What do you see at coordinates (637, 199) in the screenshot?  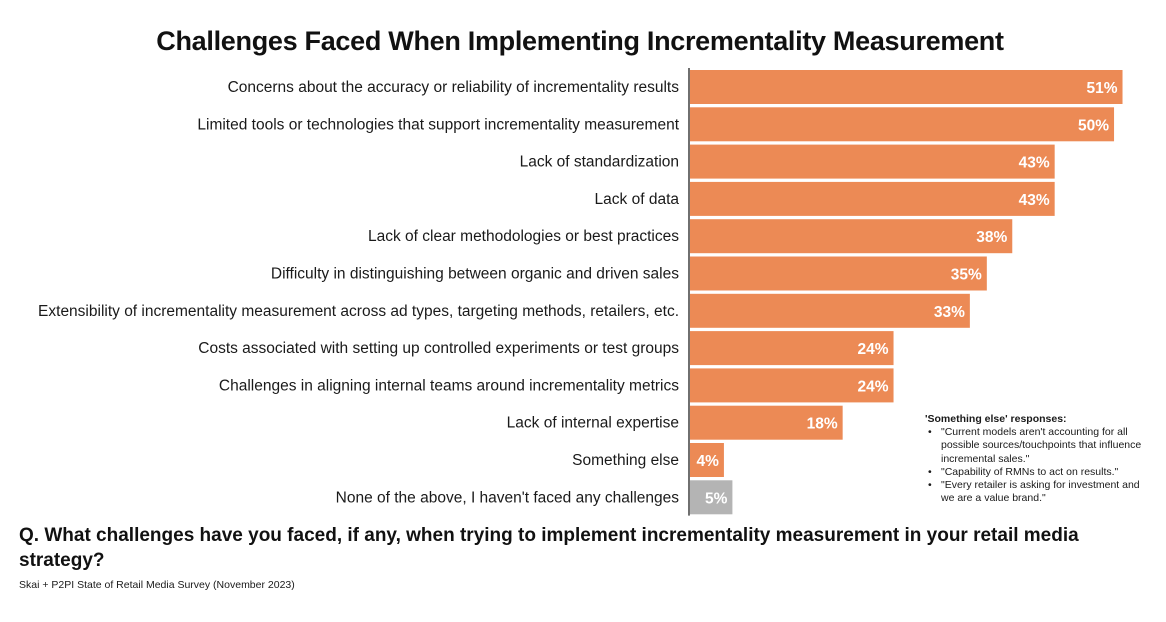 I see `category-label: Lack of data` at bounding box center [637, 199].